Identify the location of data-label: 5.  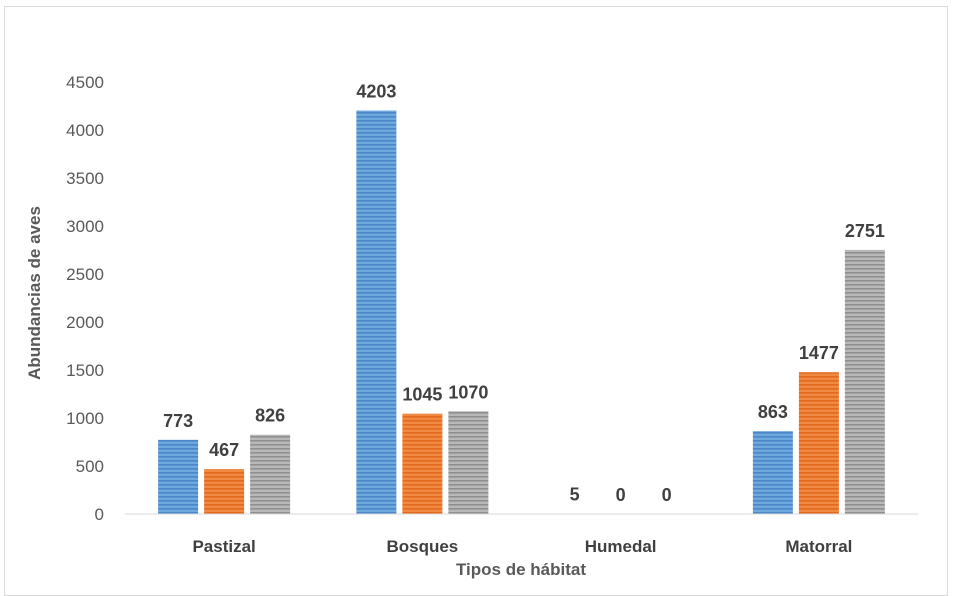
(575, 495).